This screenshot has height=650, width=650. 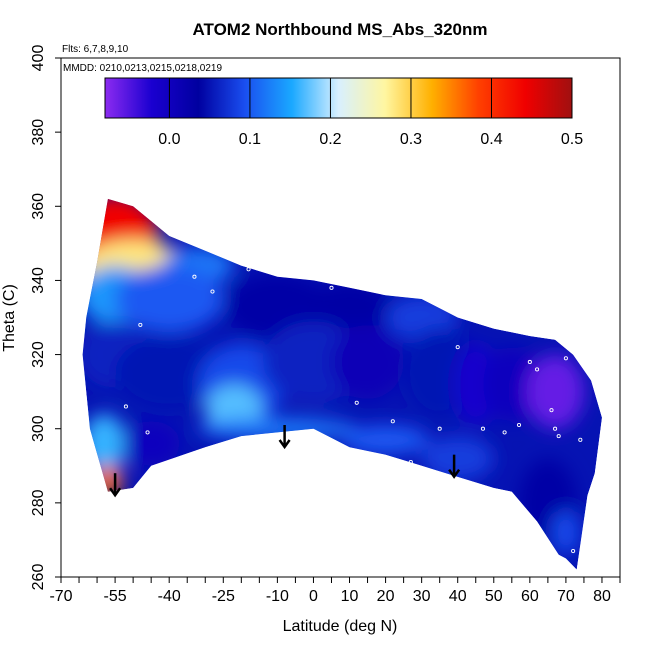 I want to click on y-tick-label: 300, so click(x=38, y=428).